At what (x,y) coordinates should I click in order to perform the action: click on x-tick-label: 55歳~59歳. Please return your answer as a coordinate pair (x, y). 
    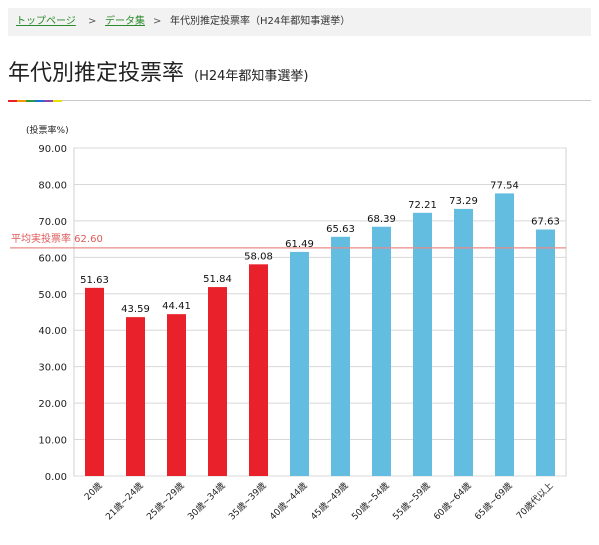
    Looking at the image, I should click on (411, 501).